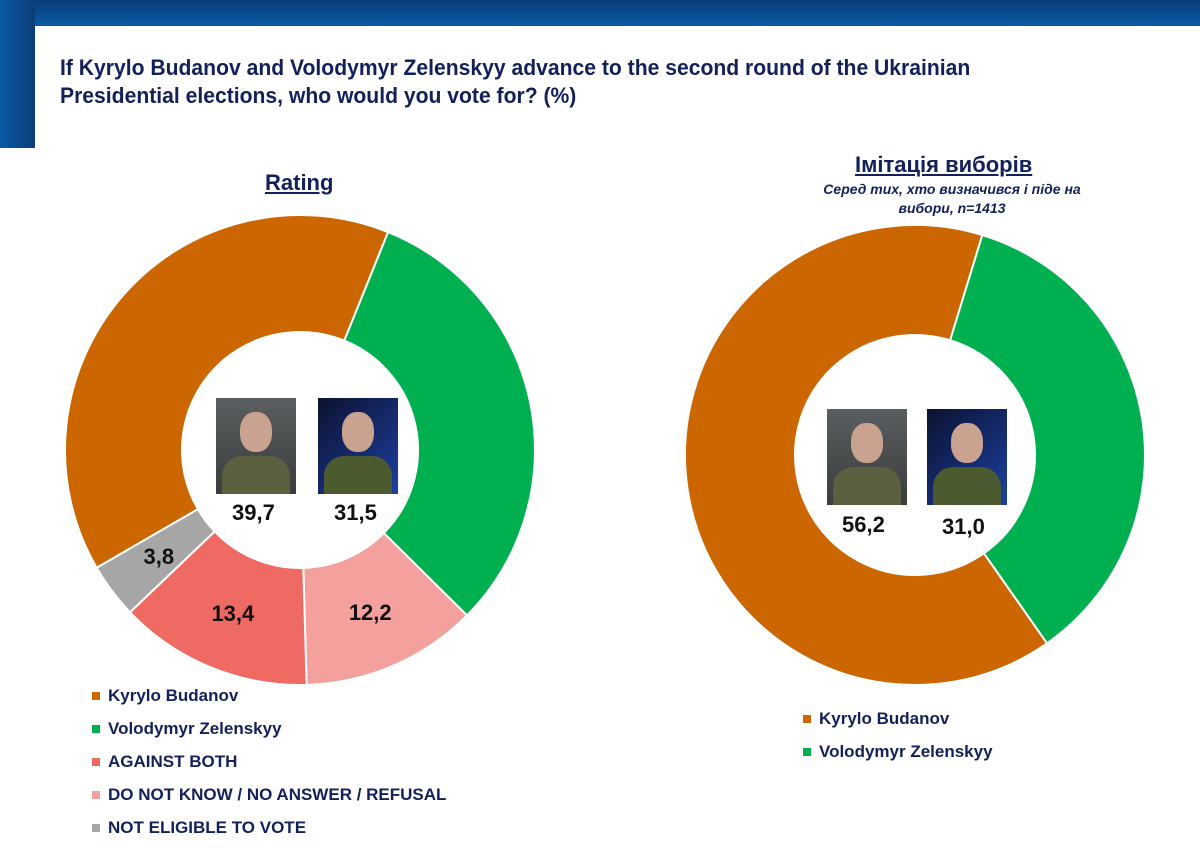  I want to click on chart1-title: Rating, so click(299, 182).